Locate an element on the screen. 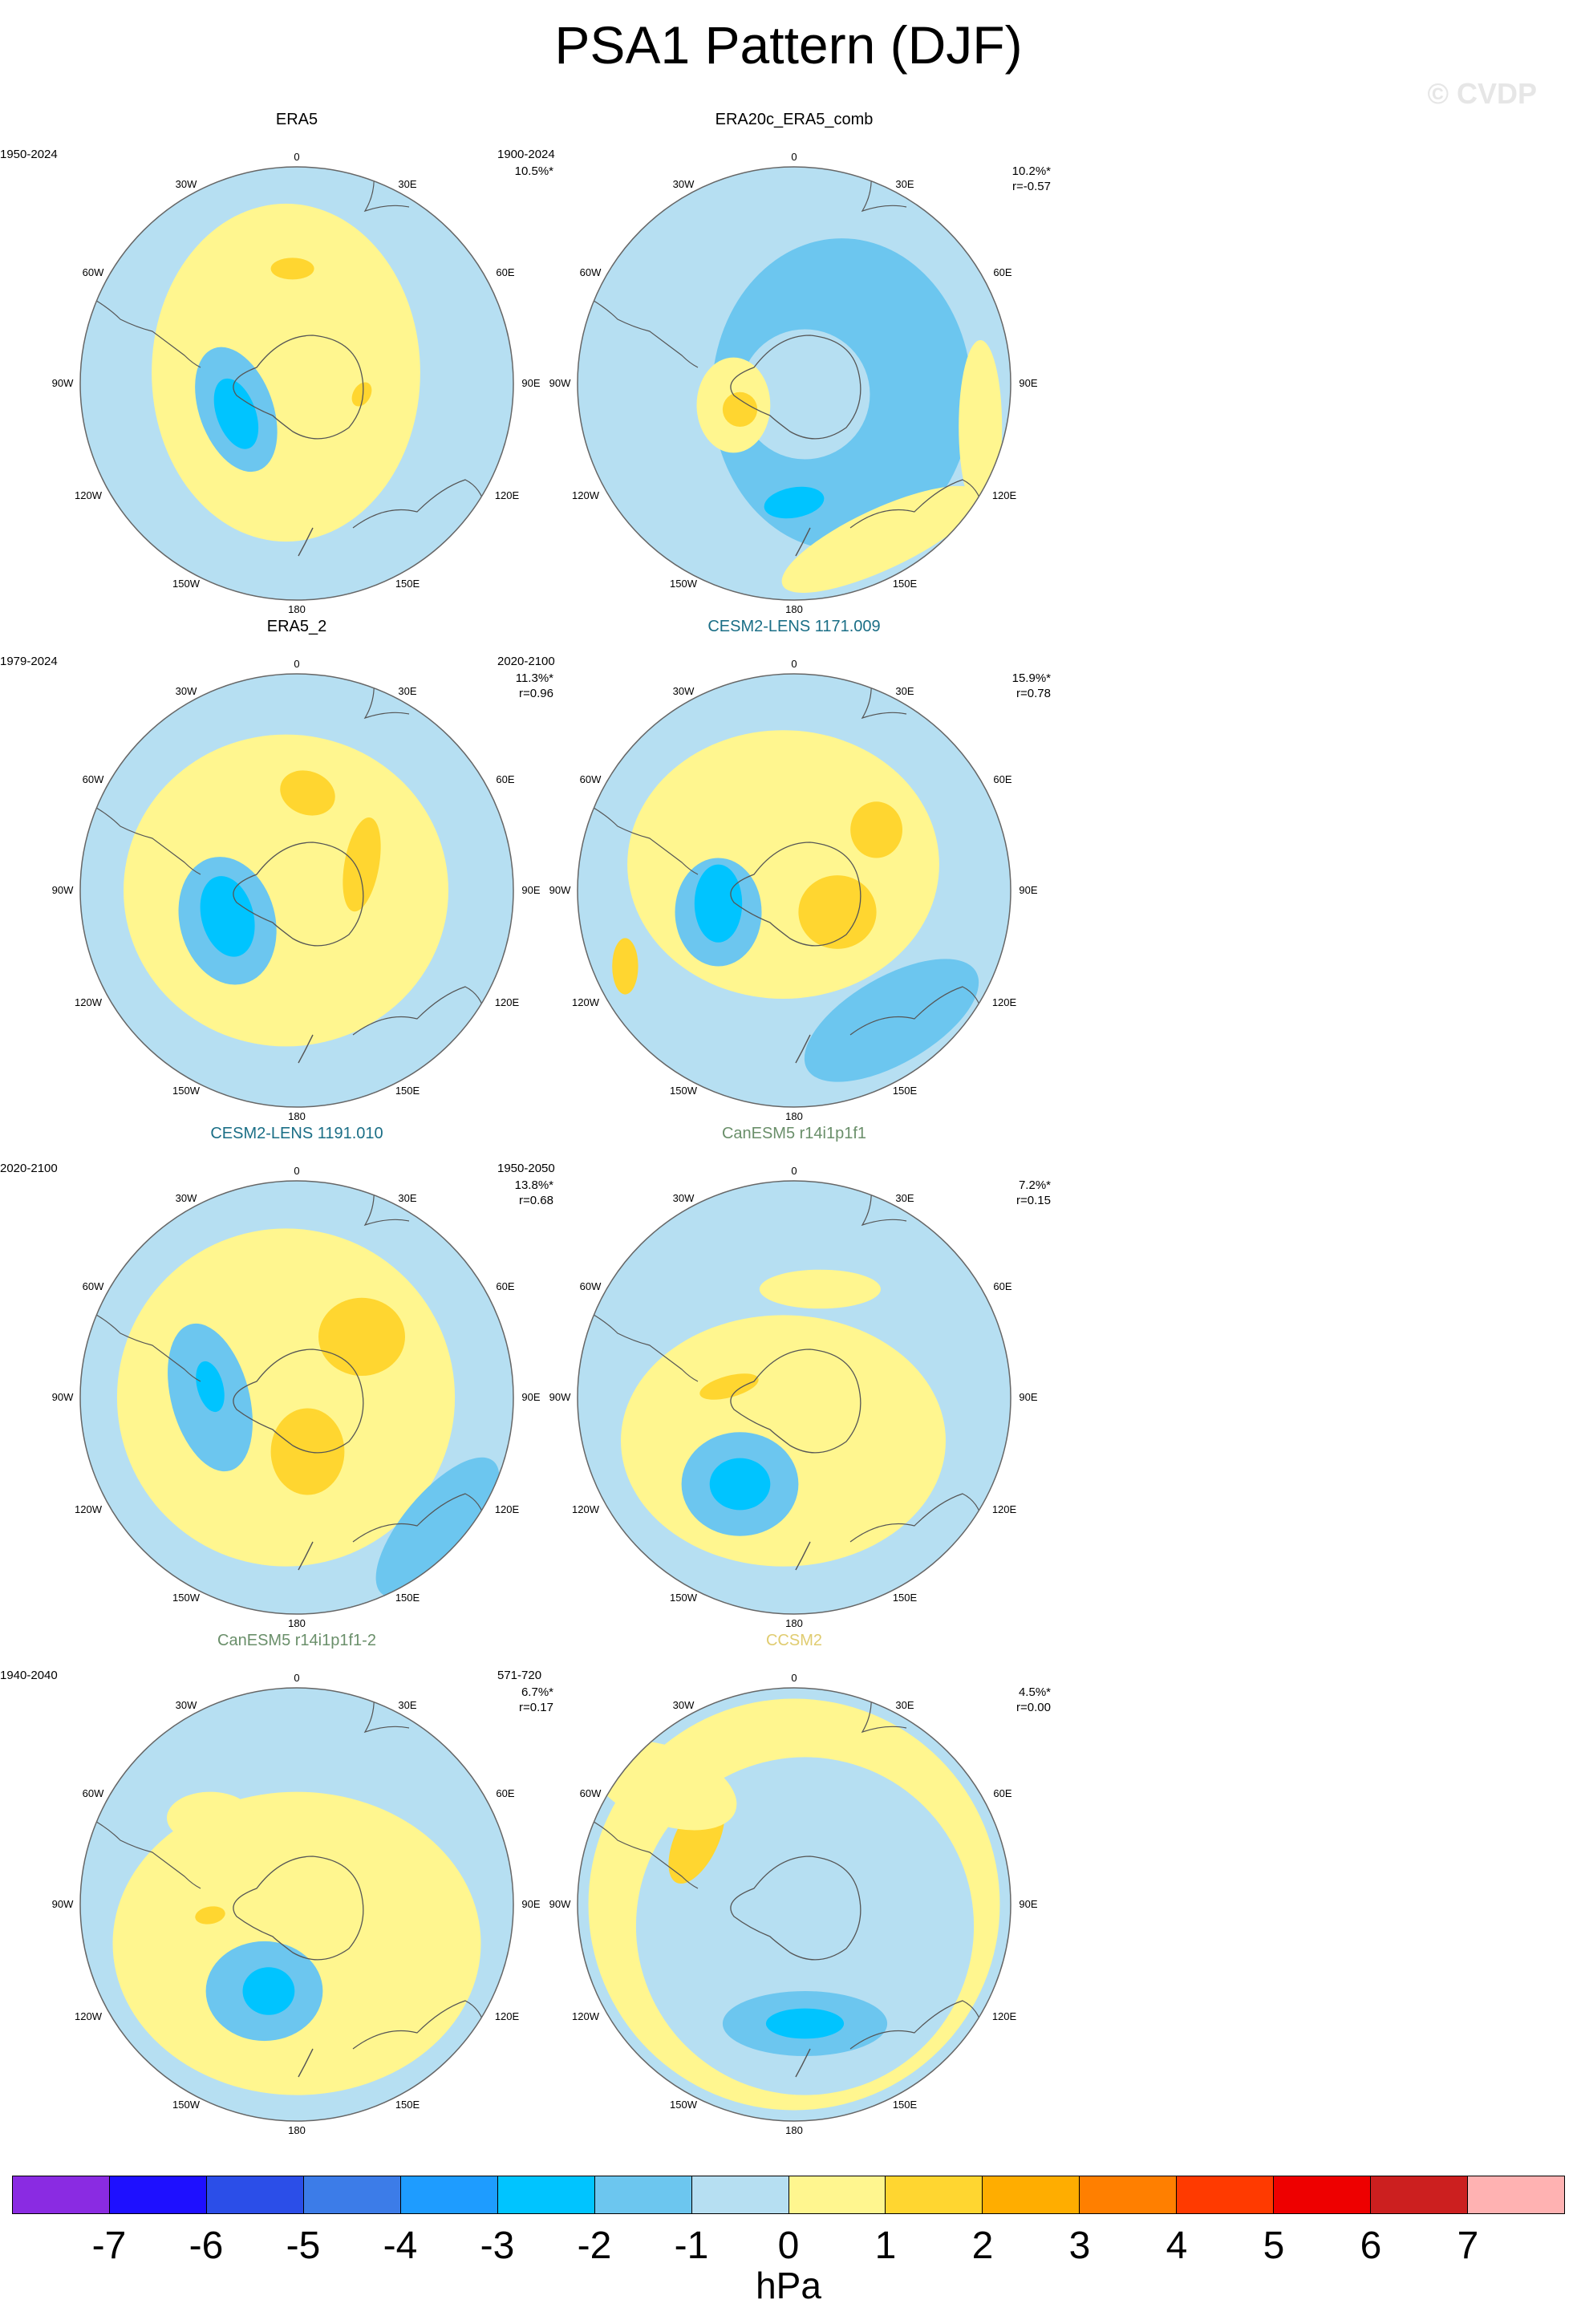 This screenshot has width=1577, height=2324. explained-variance: 10.2%* is located at coordinates (1031, 171).